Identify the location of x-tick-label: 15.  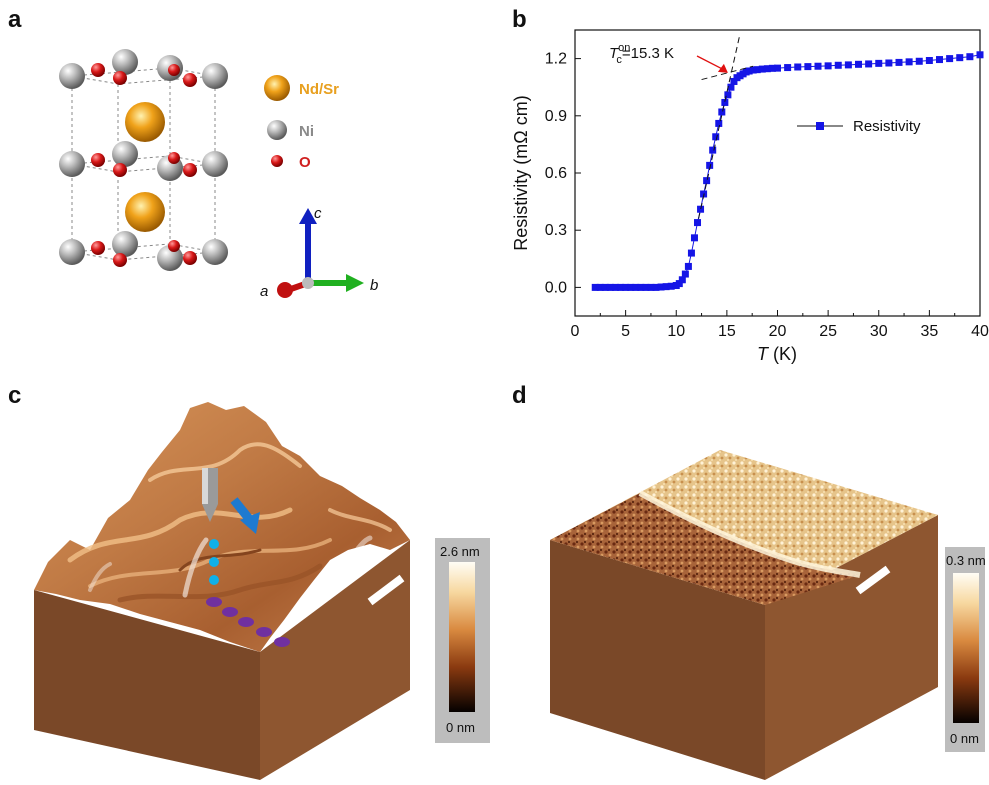
(727, 331).